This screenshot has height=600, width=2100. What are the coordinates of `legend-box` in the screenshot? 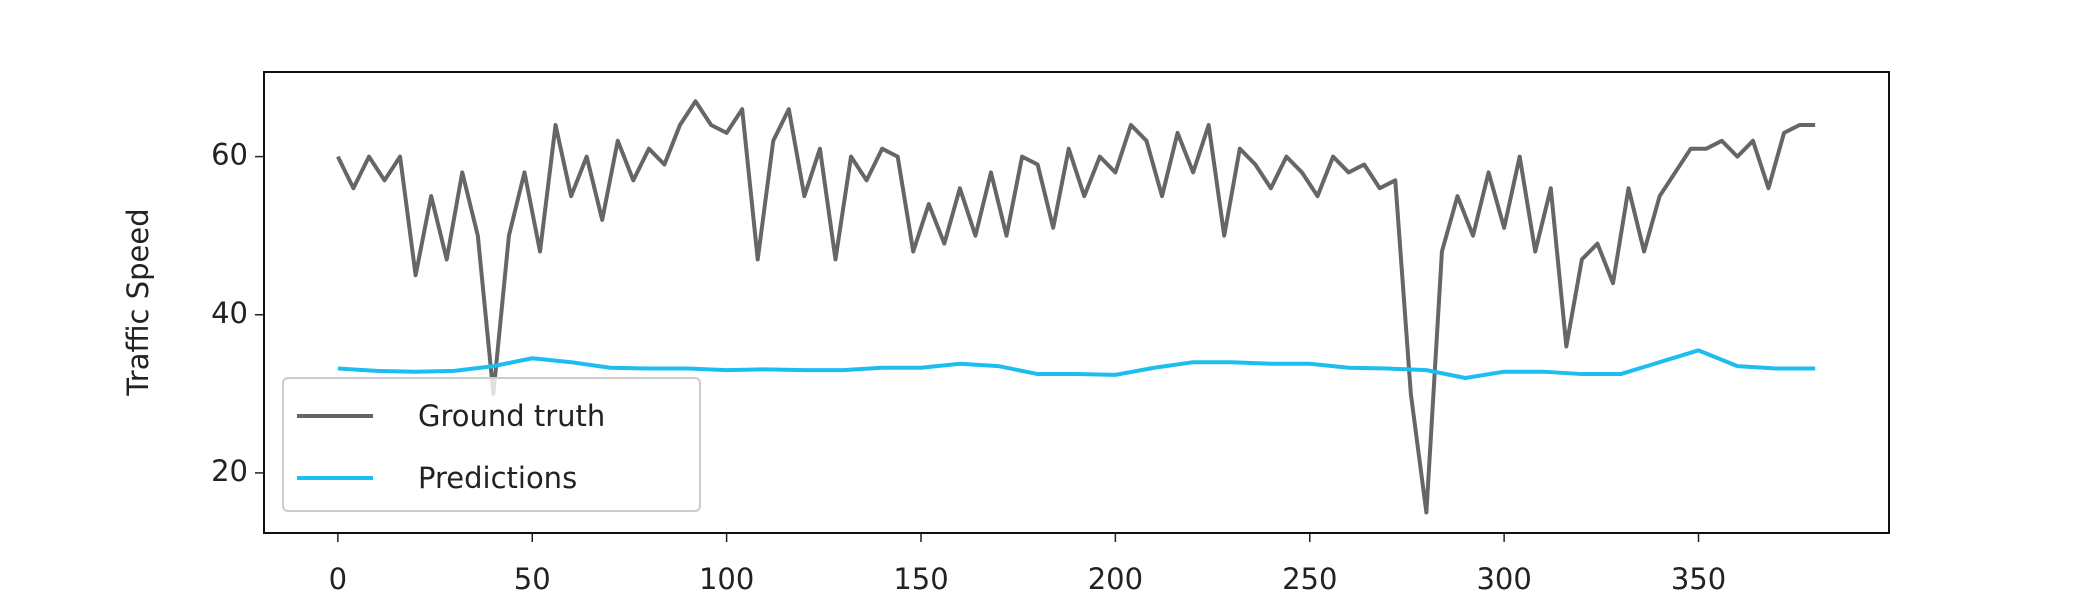 It's located at (491, 444).